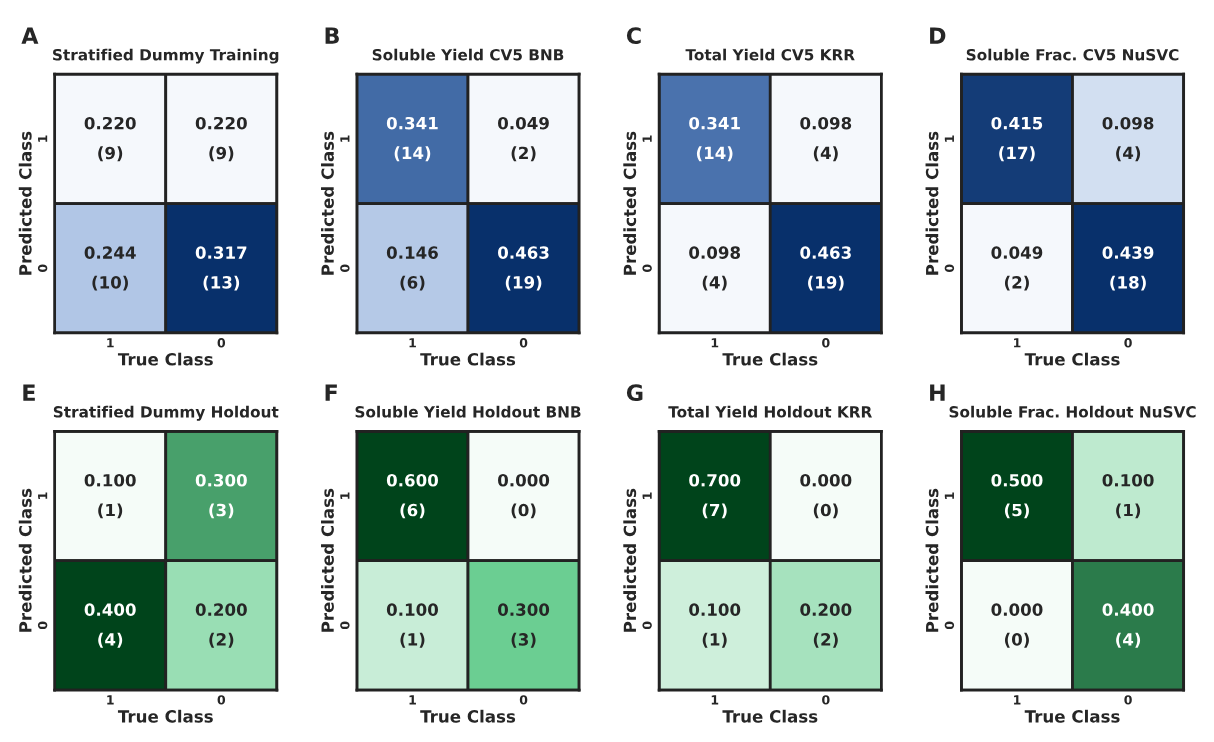 The image size is (1214, 742). Describe the element at coordinates (221, 283) in the screenshot. I see `annotation: (13)` at that location.